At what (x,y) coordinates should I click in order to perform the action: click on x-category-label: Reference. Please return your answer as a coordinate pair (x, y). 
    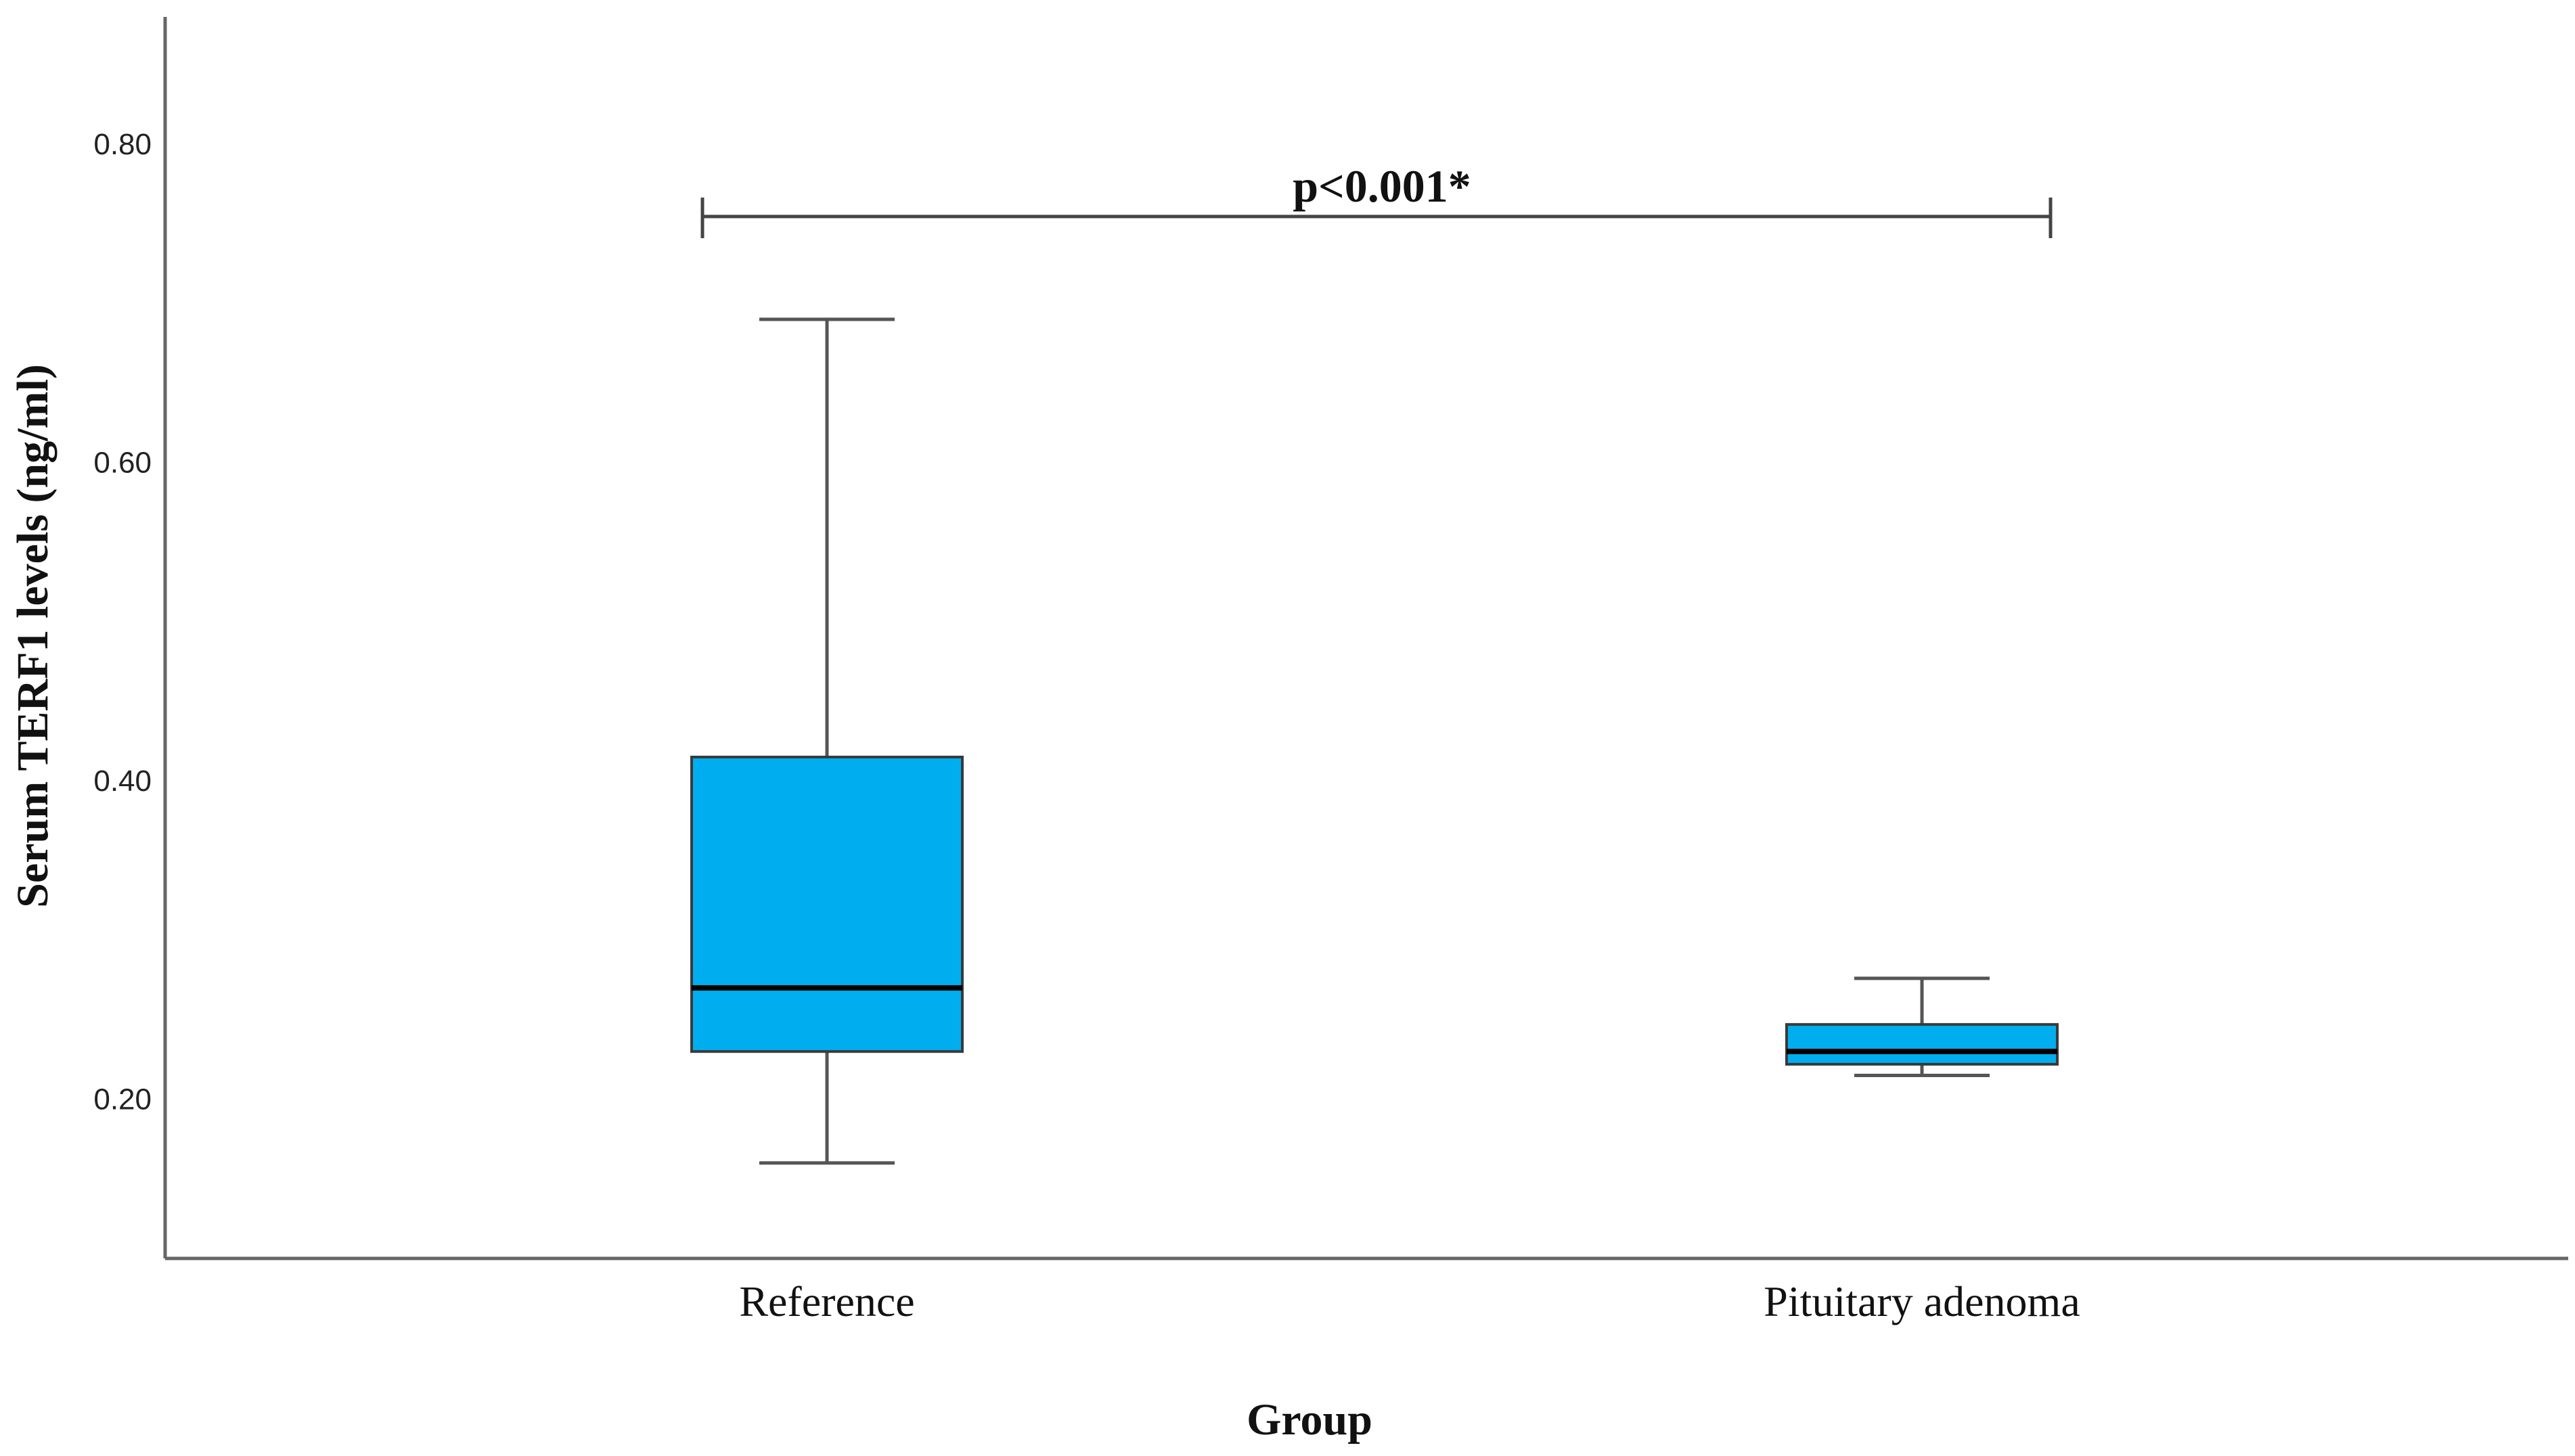
    Looking at the image, I should click on (826, 1301).